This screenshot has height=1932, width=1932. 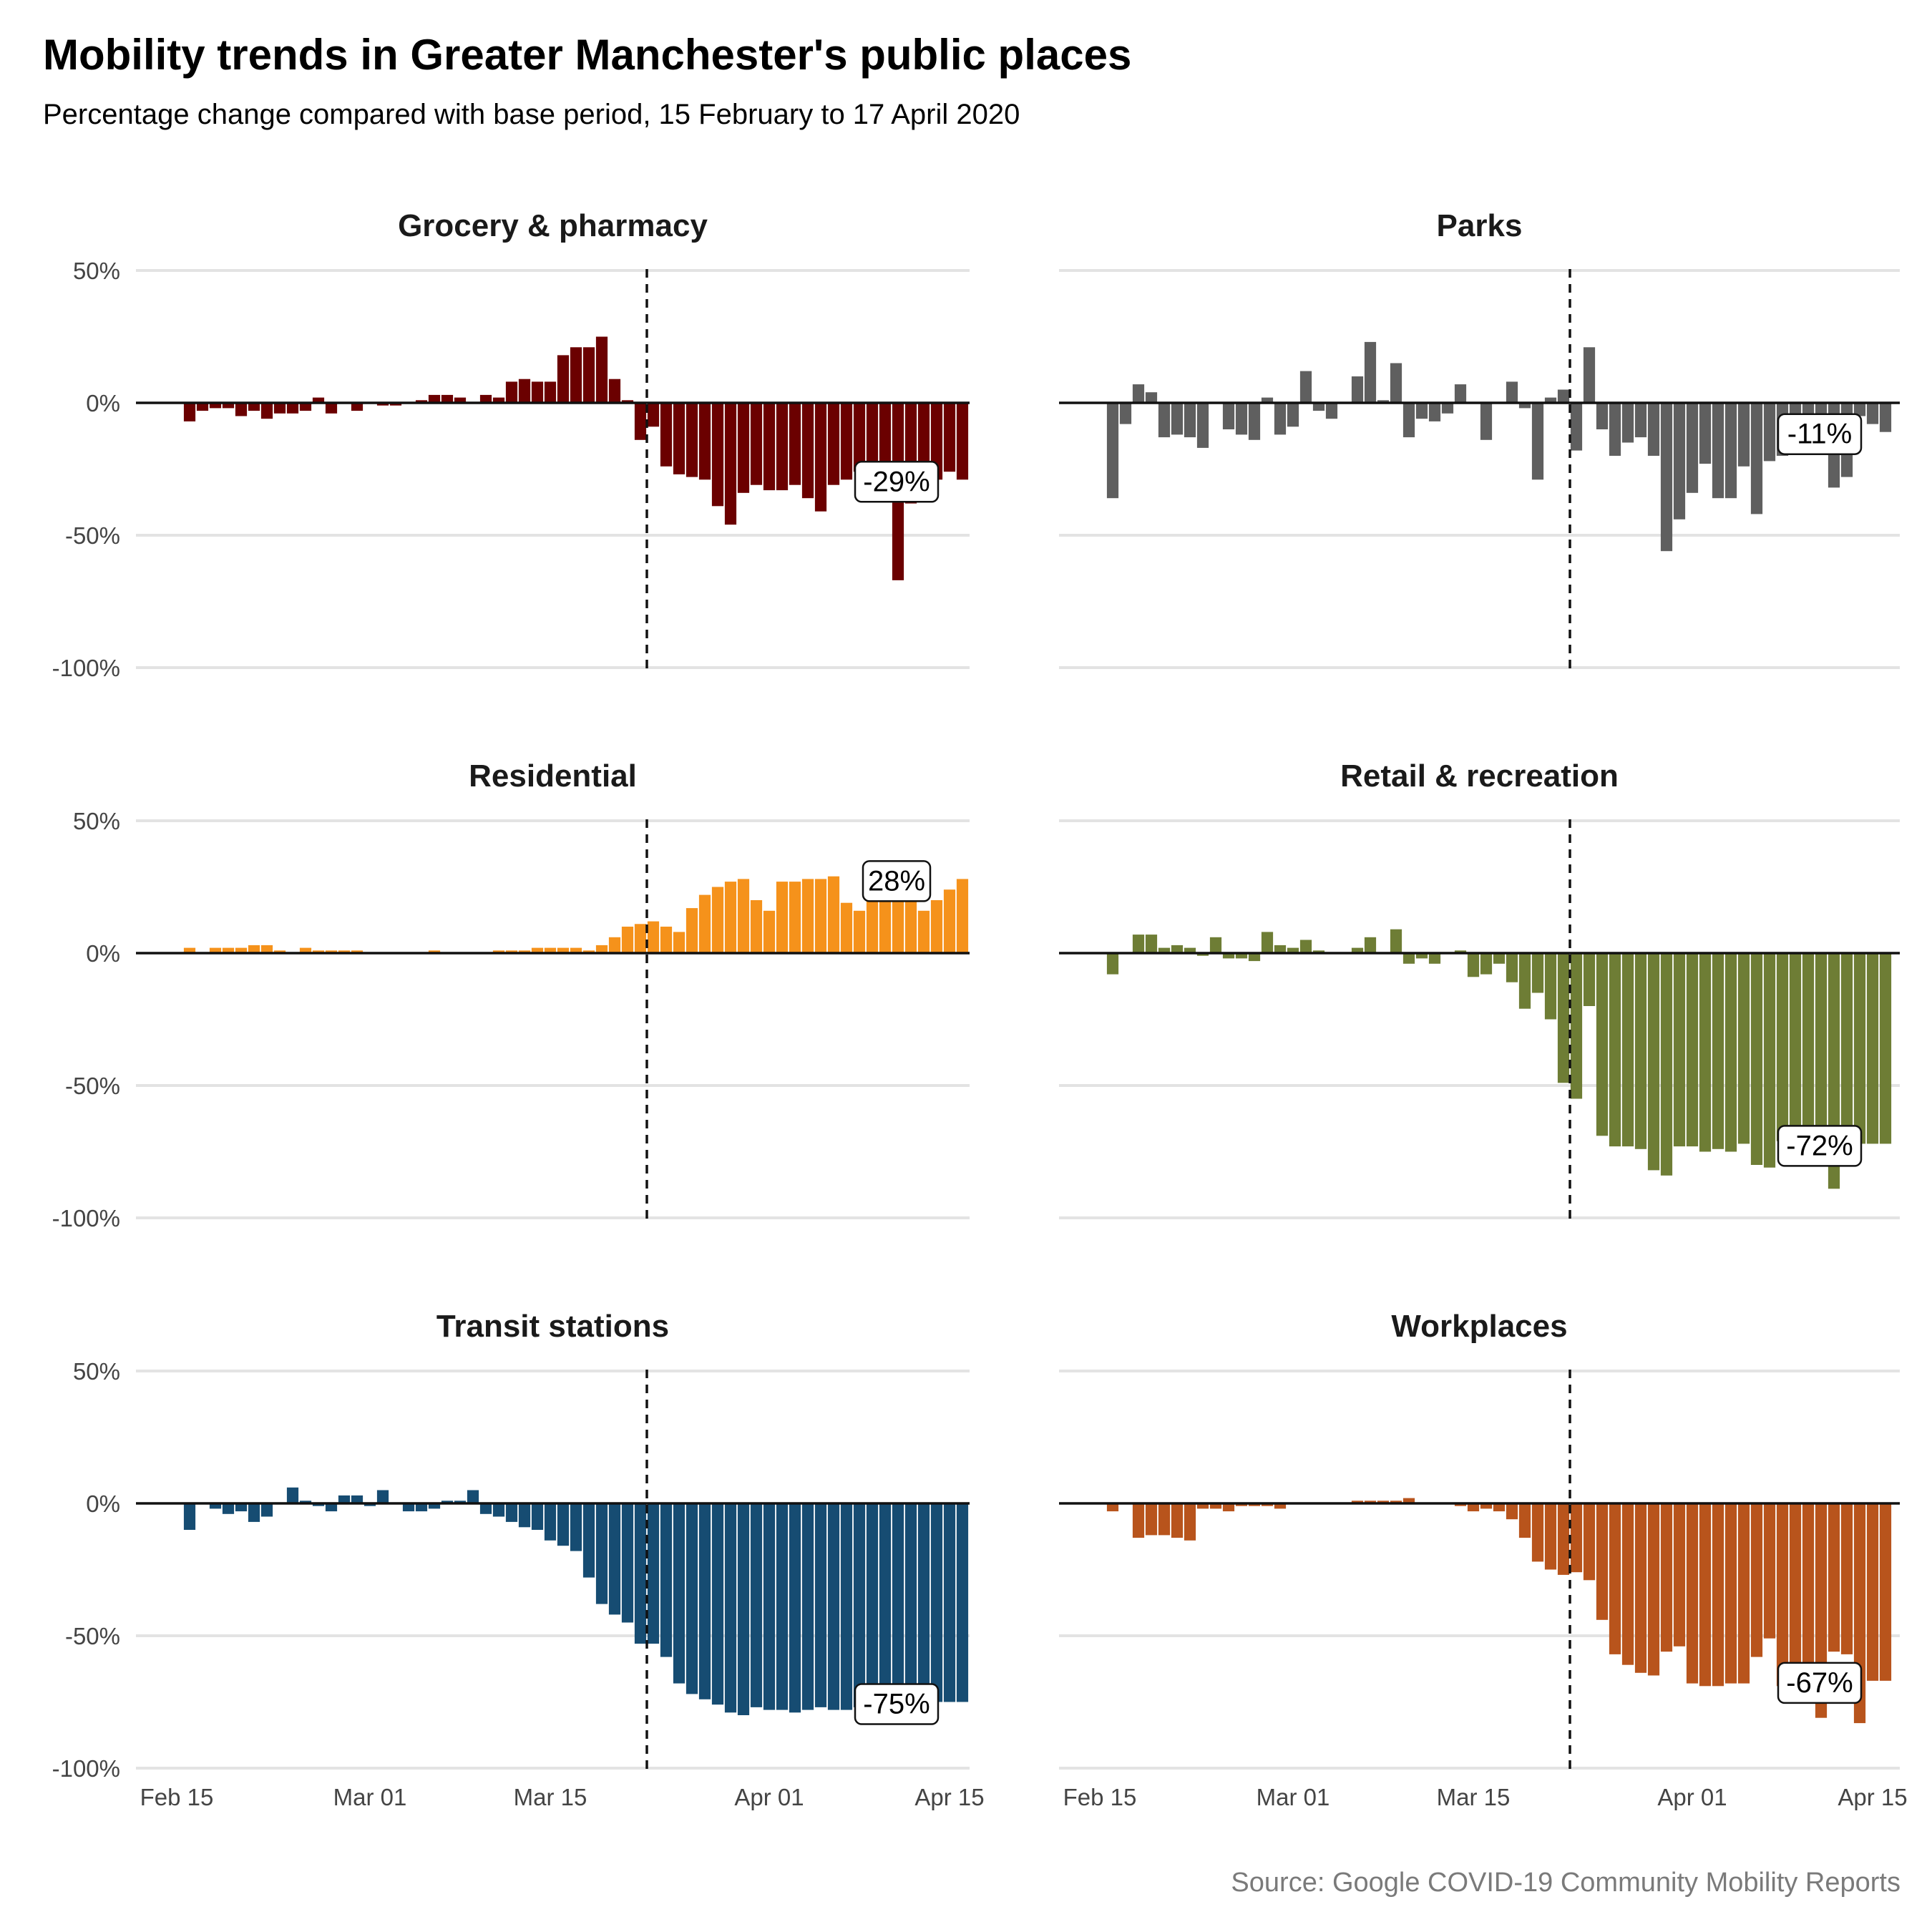 I want to click on end-value-box, so click(x=1820, y=1146).